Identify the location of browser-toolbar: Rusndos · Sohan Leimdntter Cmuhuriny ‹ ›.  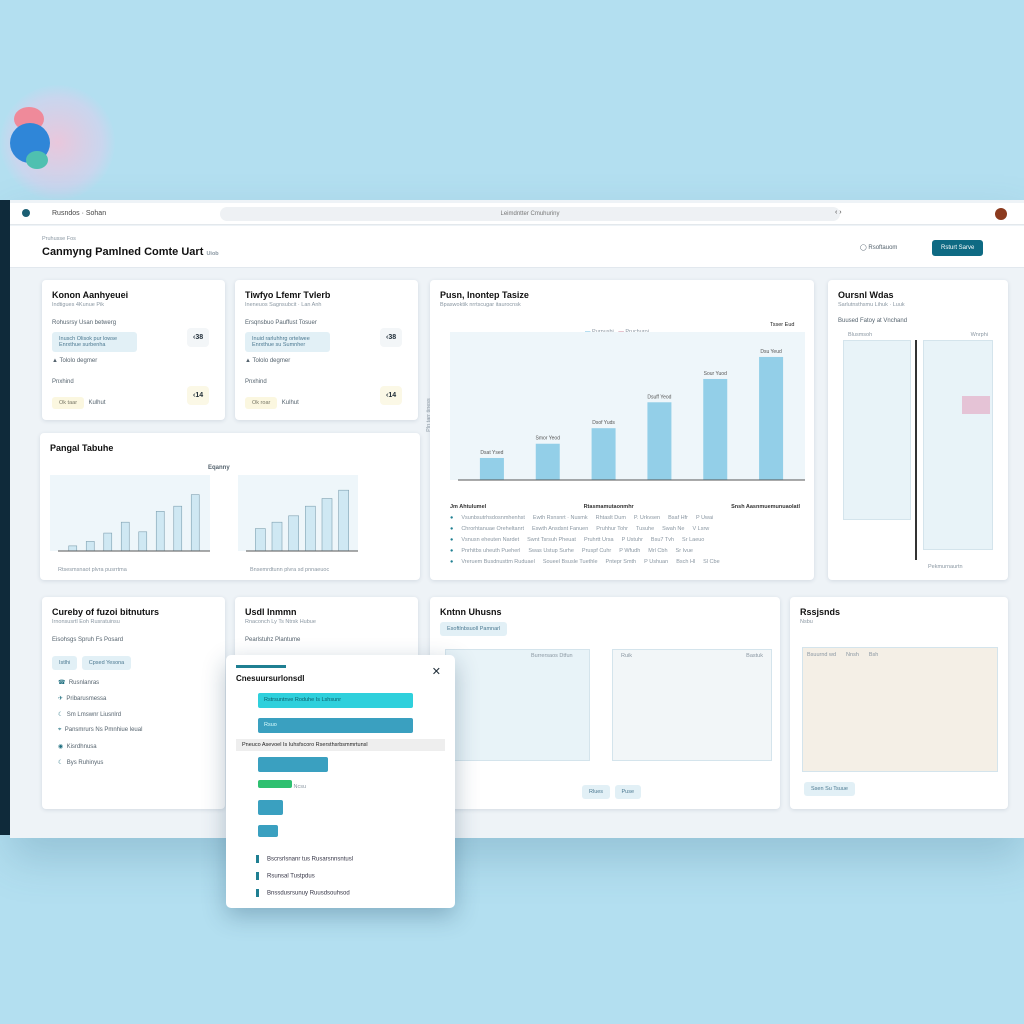
(517, 214).